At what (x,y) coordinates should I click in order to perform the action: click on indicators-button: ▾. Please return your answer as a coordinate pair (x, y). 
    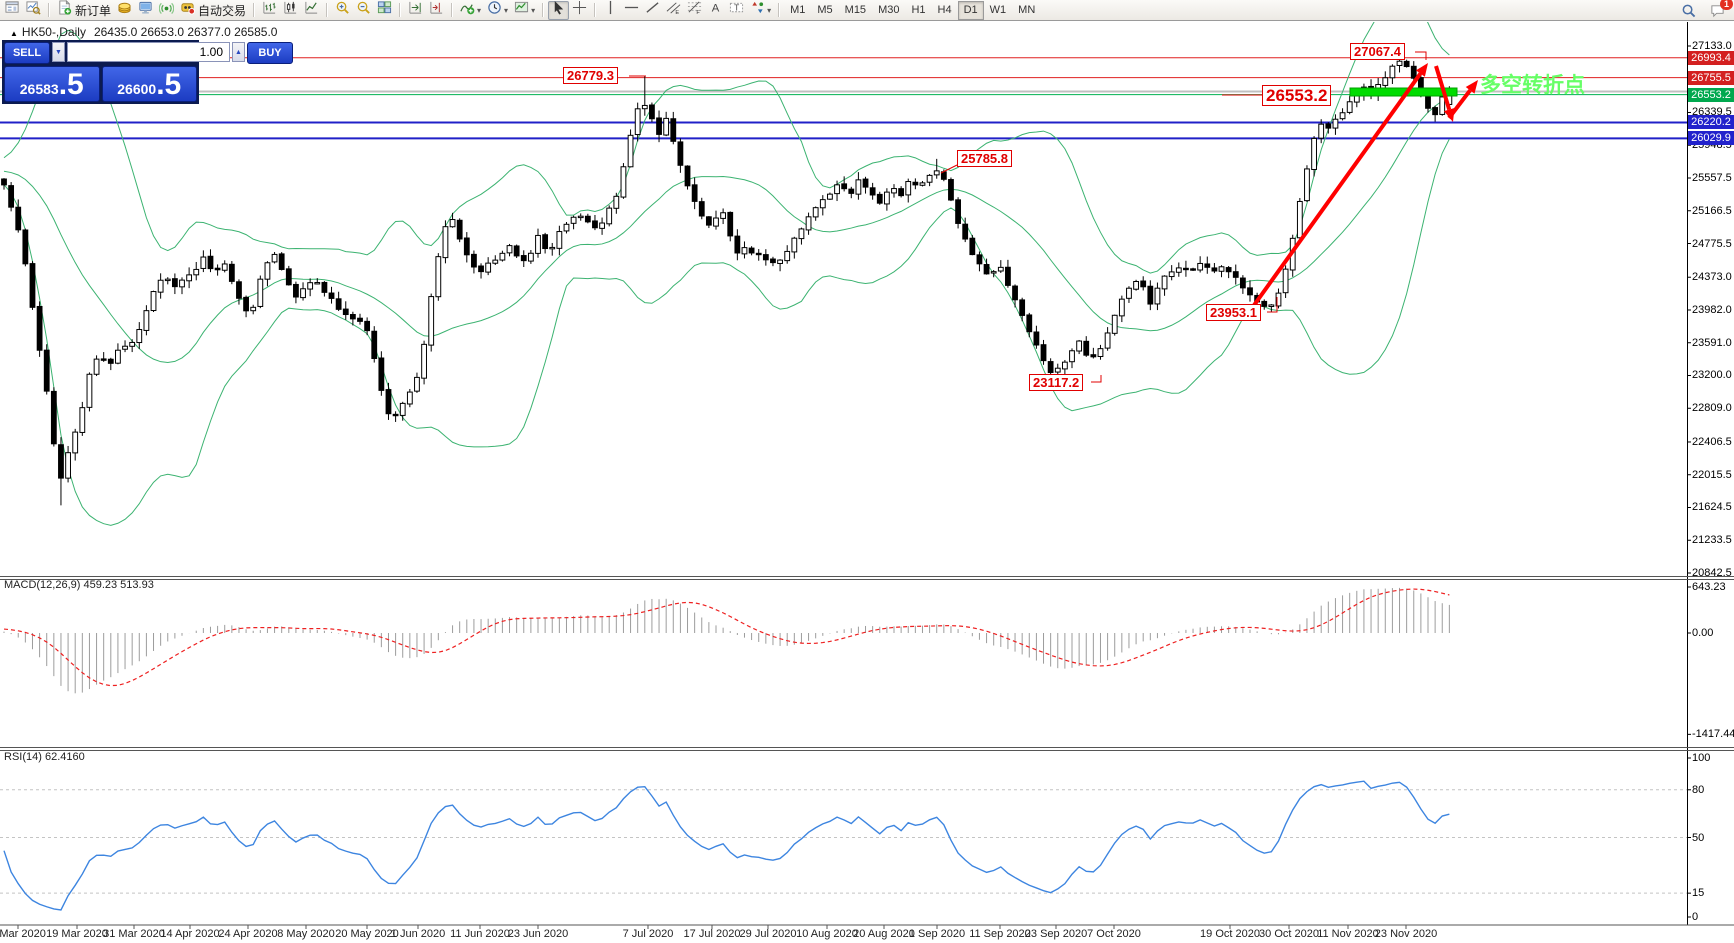
    Looking at the image, I should click on (470, 10).